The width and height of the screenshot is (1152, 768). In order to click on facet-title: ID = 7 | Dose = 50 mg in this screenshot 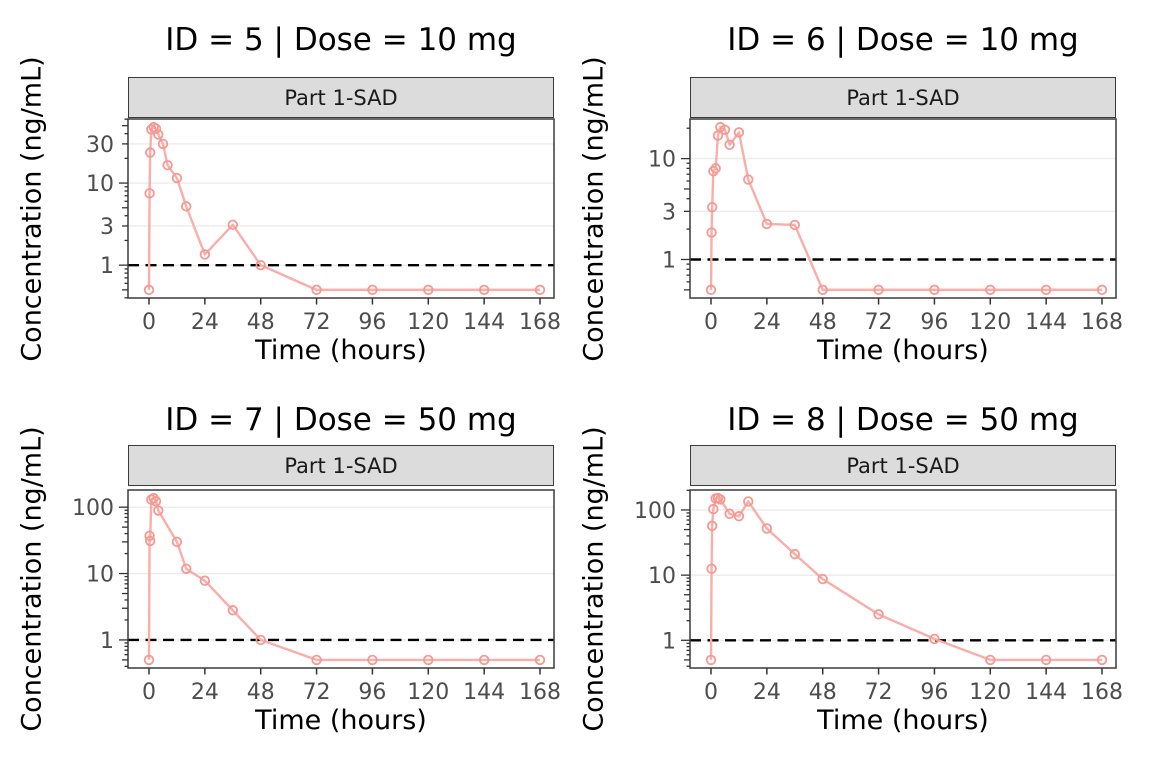, I will do `click(341, 420)`.